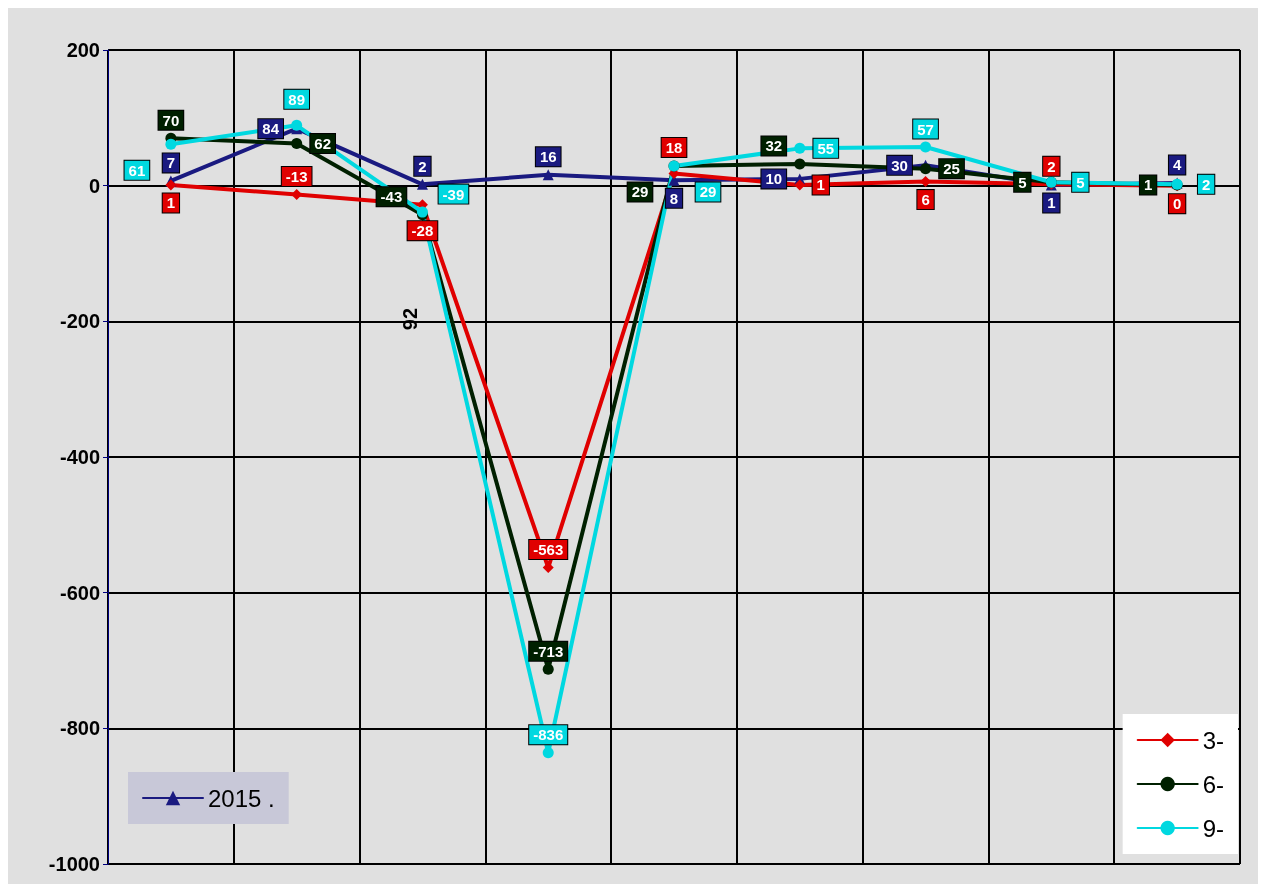 The image size is (1269, 896). Describe the element at coordinates (171, 120) in the screenshot. I see `data-label: 70` at that location.